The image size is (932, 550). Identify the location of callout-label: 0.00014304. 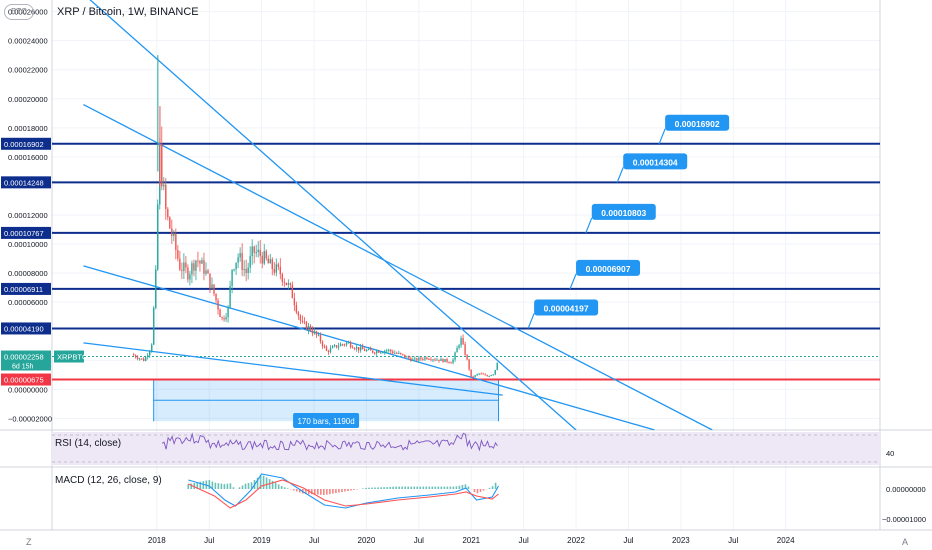
(655, 162).